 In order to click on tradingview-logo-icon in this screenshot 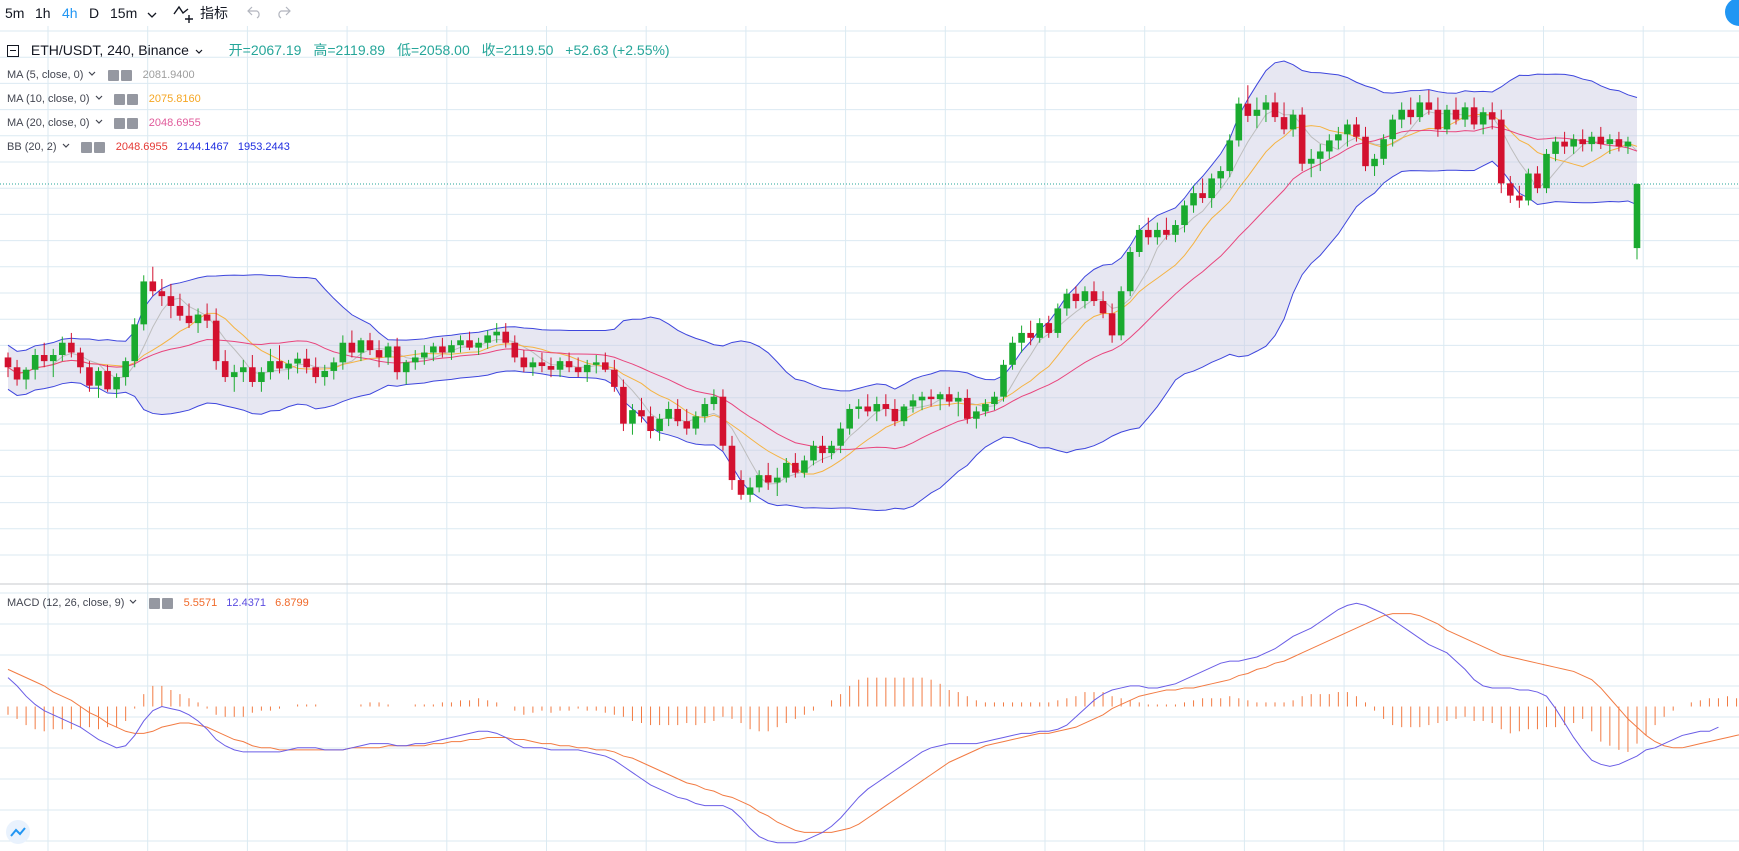, I will do `click(18, 832)`.